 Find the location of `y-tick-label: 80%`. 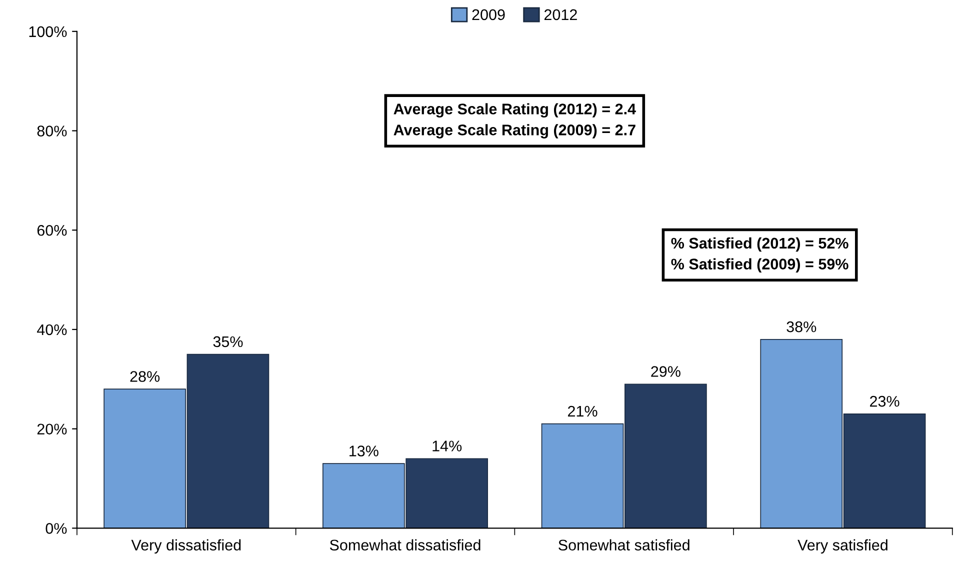

y-tick-label: 80% is located at coordinates (52, 131).